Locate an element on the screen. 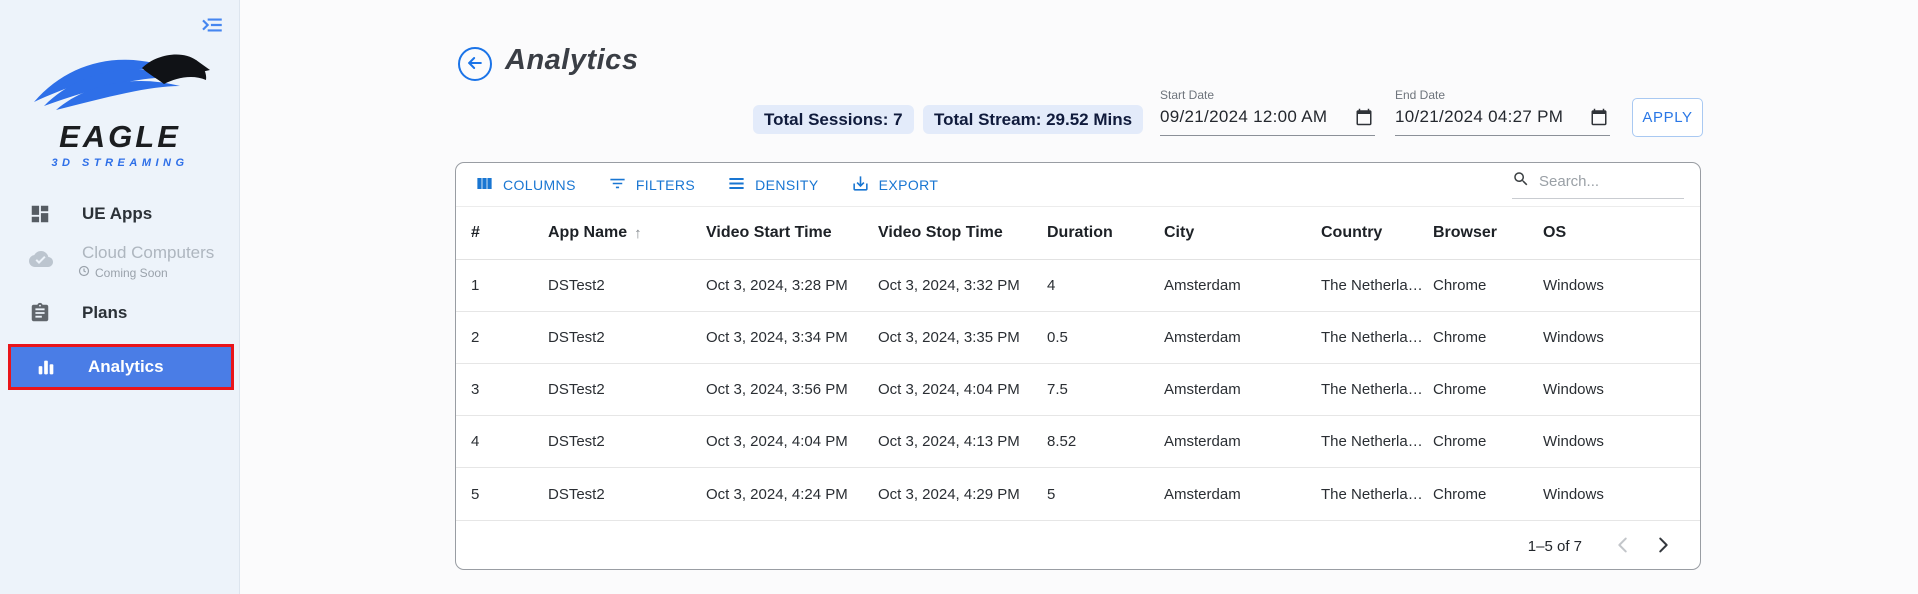 This screenshot has height=594, width=1918. eagle-logo: EAGLE 3D STREAMING is located at coordinates (120, 108).